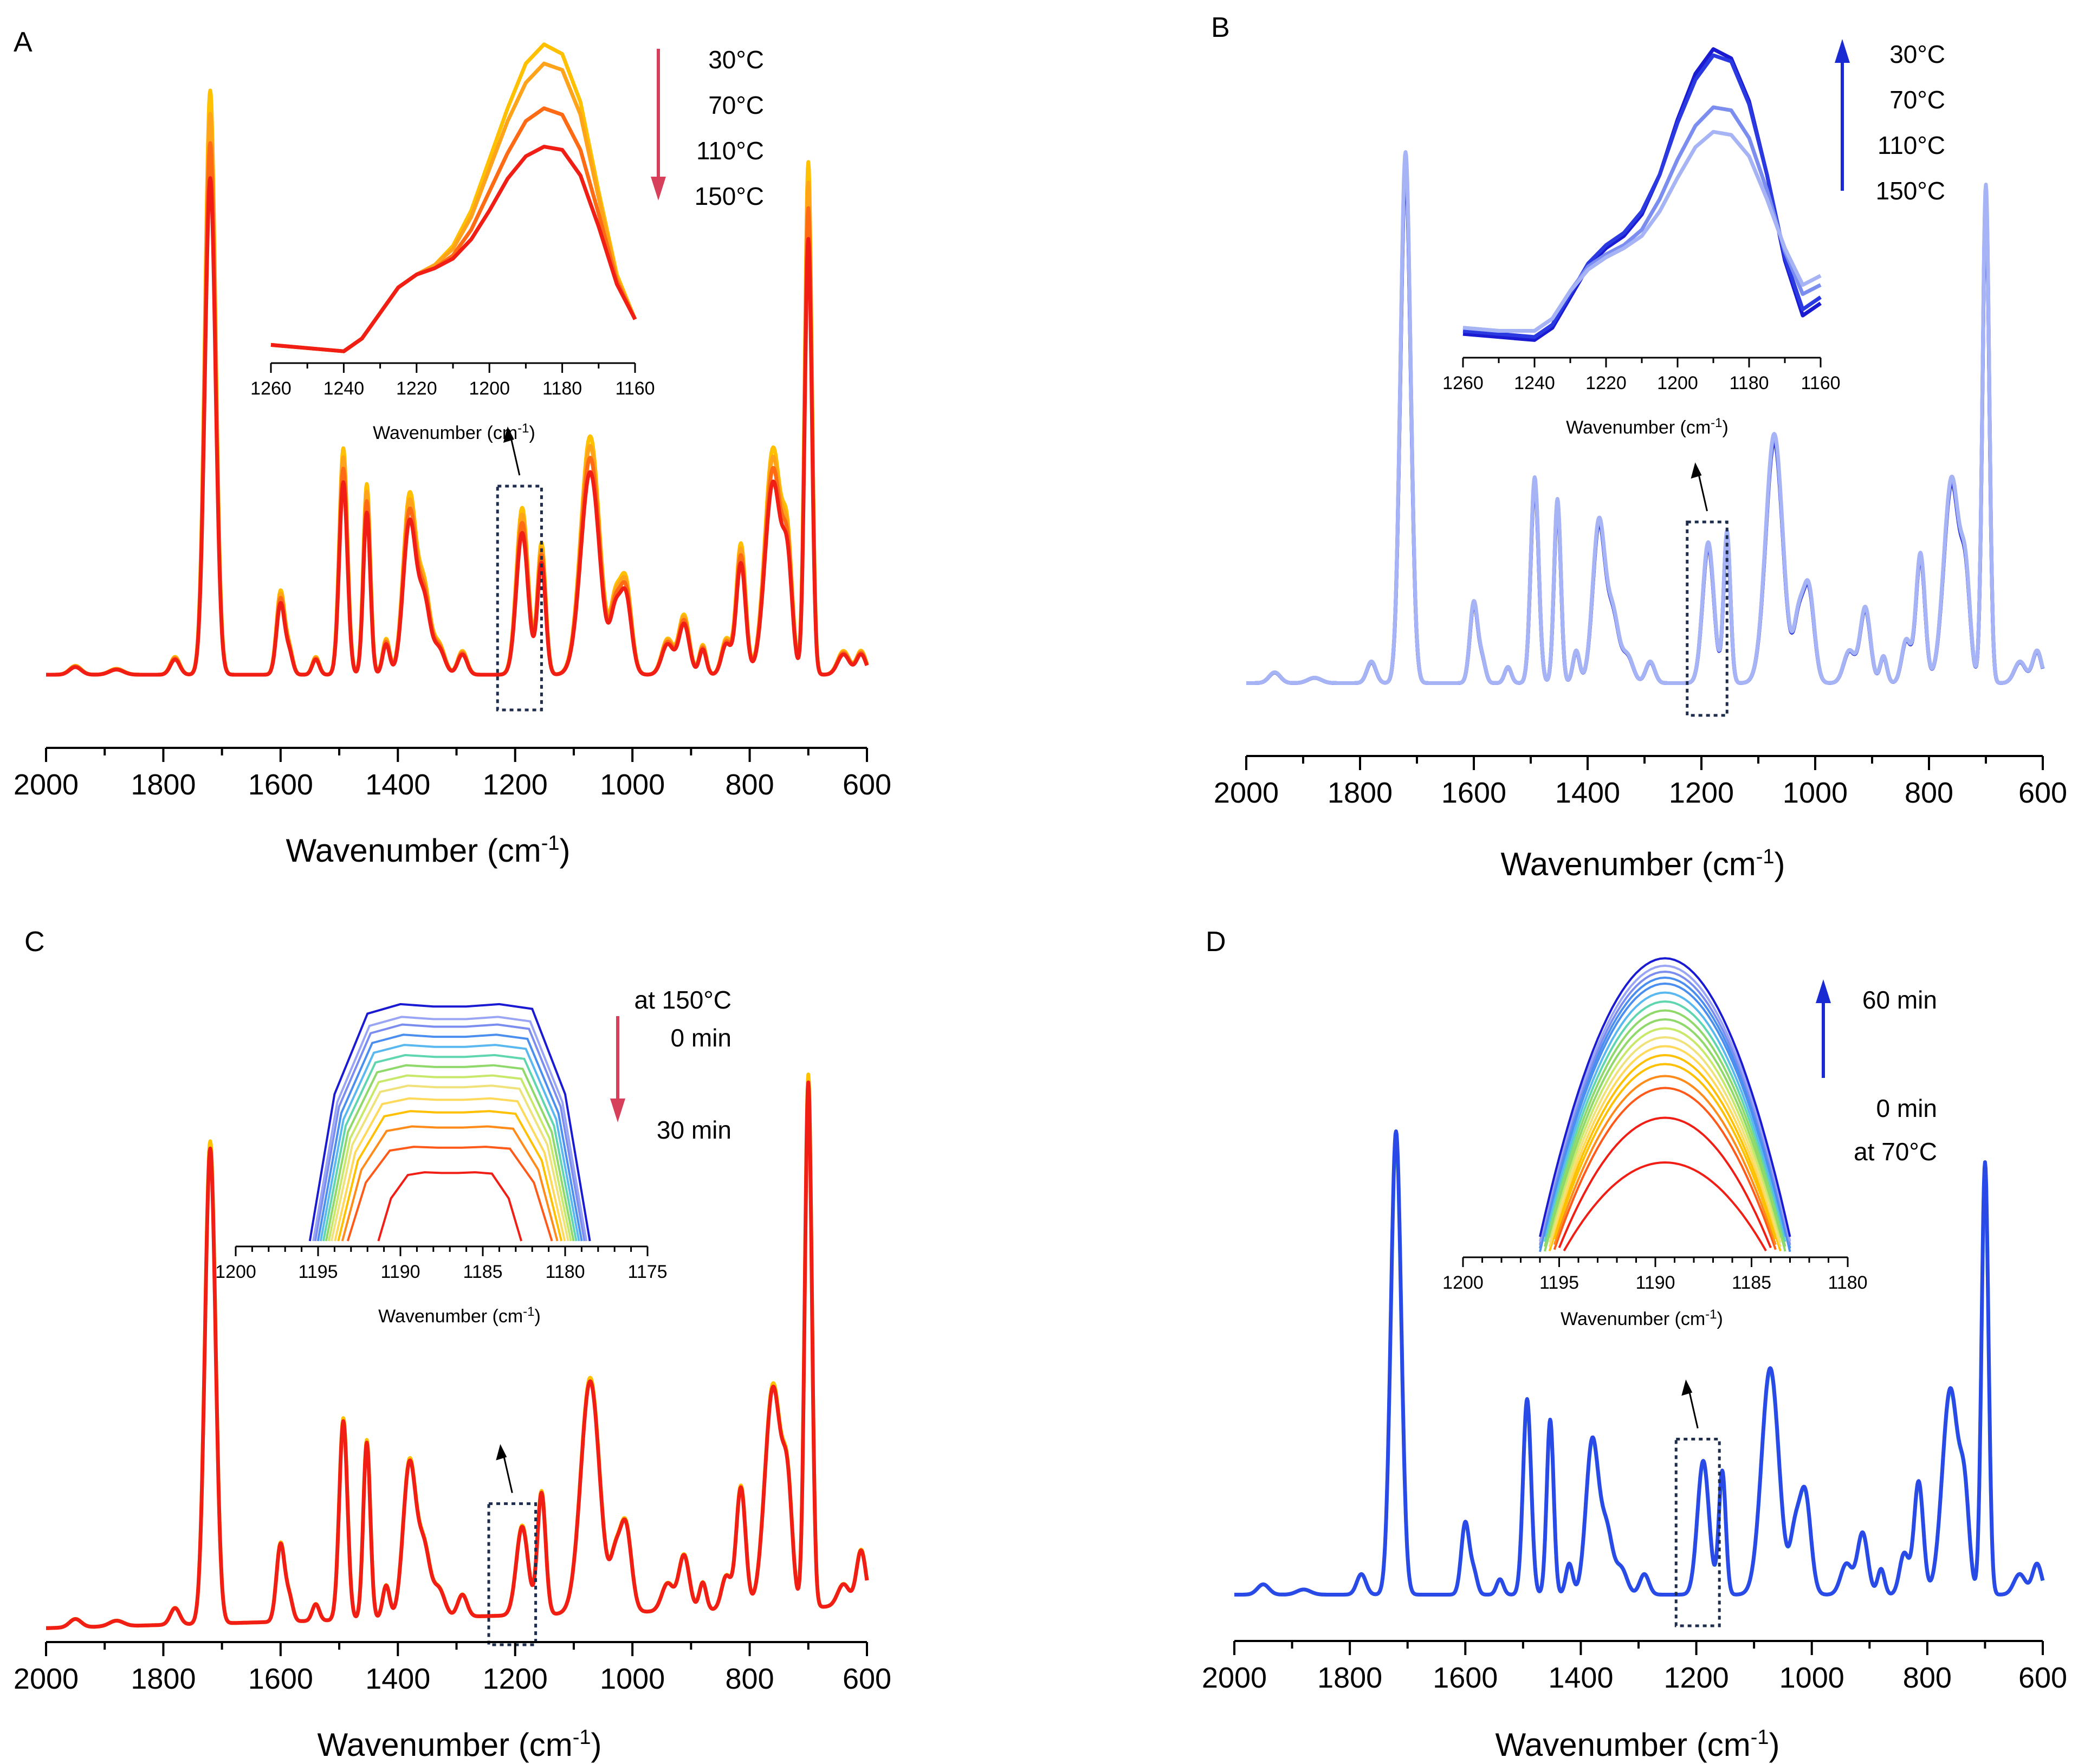  I want to click on panel-a-inset: 1260 1240 1220 1200 1180 1160, so click(452, 221).